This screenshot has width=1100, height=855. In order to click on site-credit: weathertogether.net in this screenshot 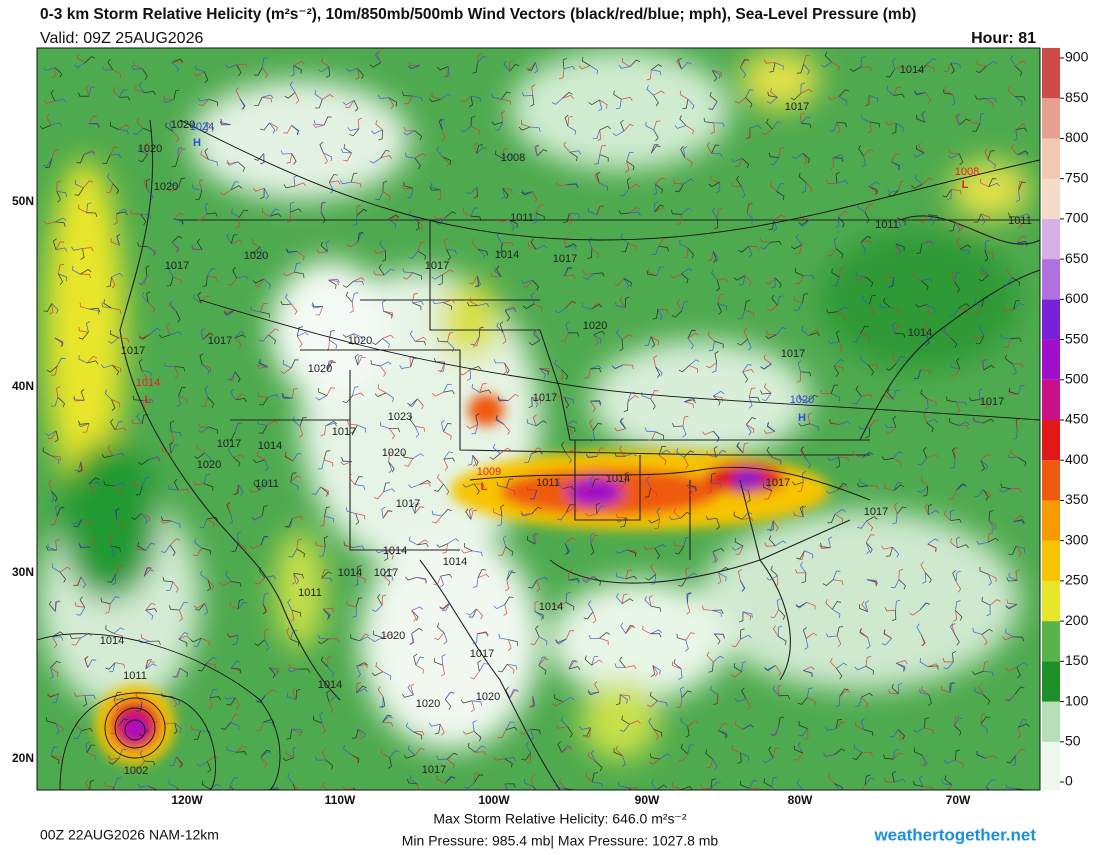, I will do `click(954, 834)`.